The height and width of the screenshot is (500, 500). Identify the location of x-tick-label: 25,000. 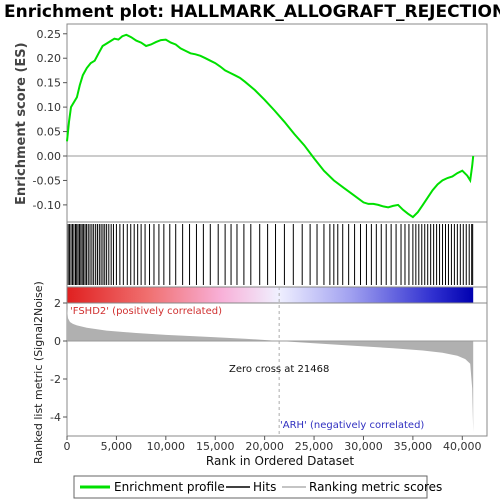
(314, 446).